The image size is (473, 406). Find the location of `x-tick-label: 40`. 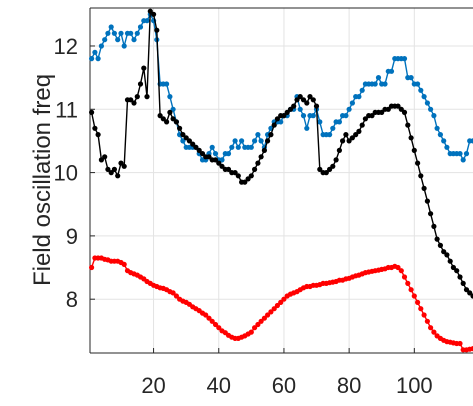

x-tick-label: 40 is located at coordinates (219, 385).